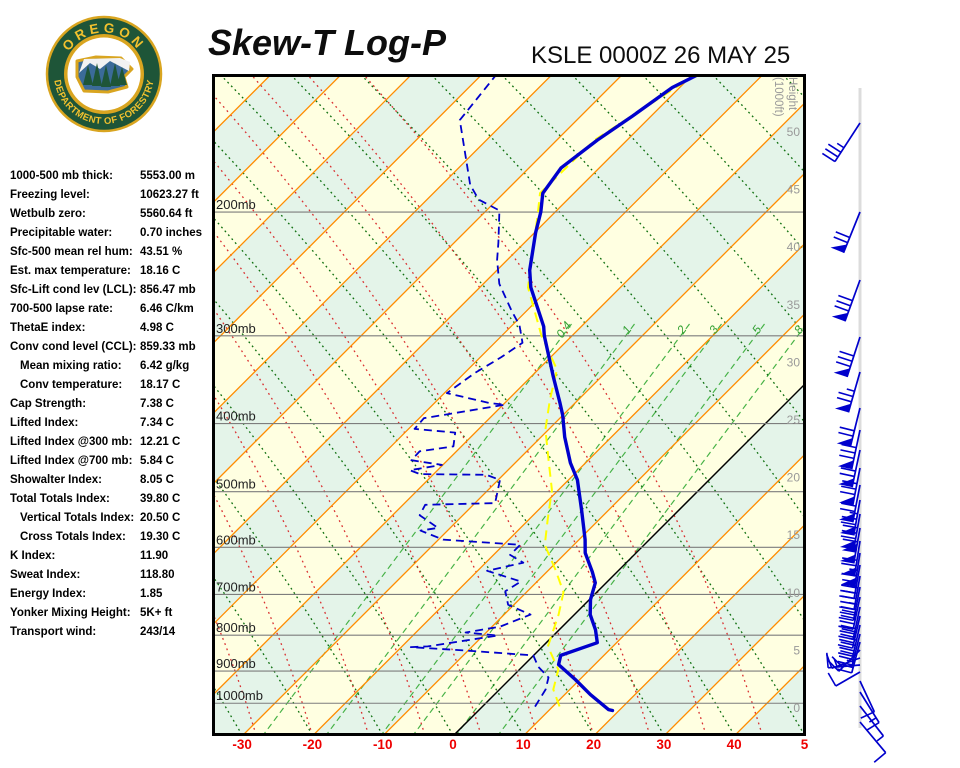 The image size is (960, 768). I want to click on index-row: Total Totals Index: 39.80 C, so click(116, 499).